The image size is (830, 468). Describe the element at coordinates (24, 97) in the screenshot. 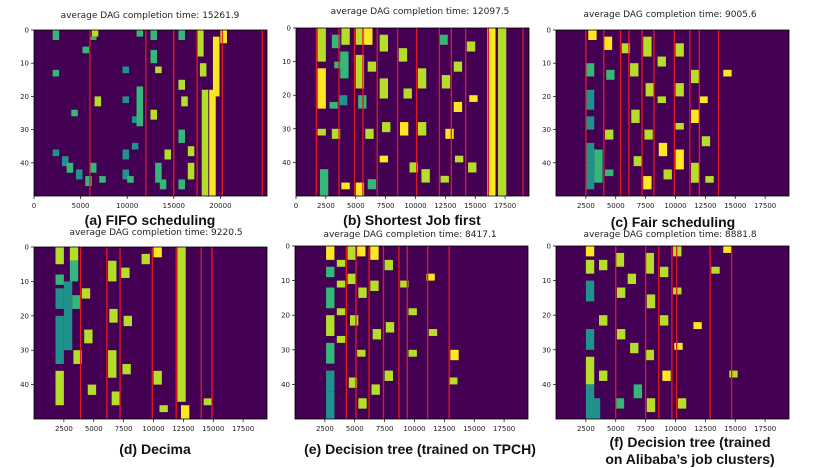

I see `y-tick-label: 20` at that location.